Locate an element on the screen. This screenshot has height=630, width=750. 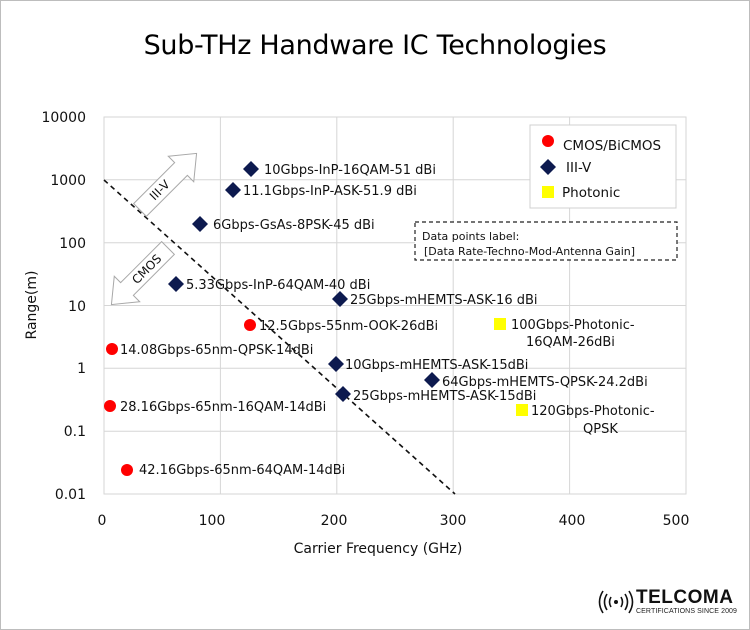
logo-name: TELCOMA is located at coordinates (685, 597).